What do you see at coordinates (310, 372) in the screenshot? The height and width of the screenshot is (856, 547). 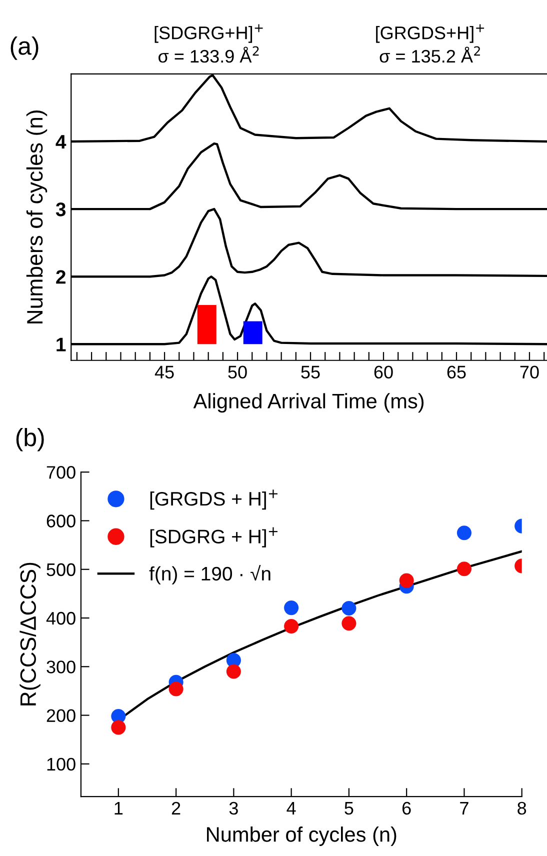 I see `x-tick-label: 55` at bounding box center [310, 372].